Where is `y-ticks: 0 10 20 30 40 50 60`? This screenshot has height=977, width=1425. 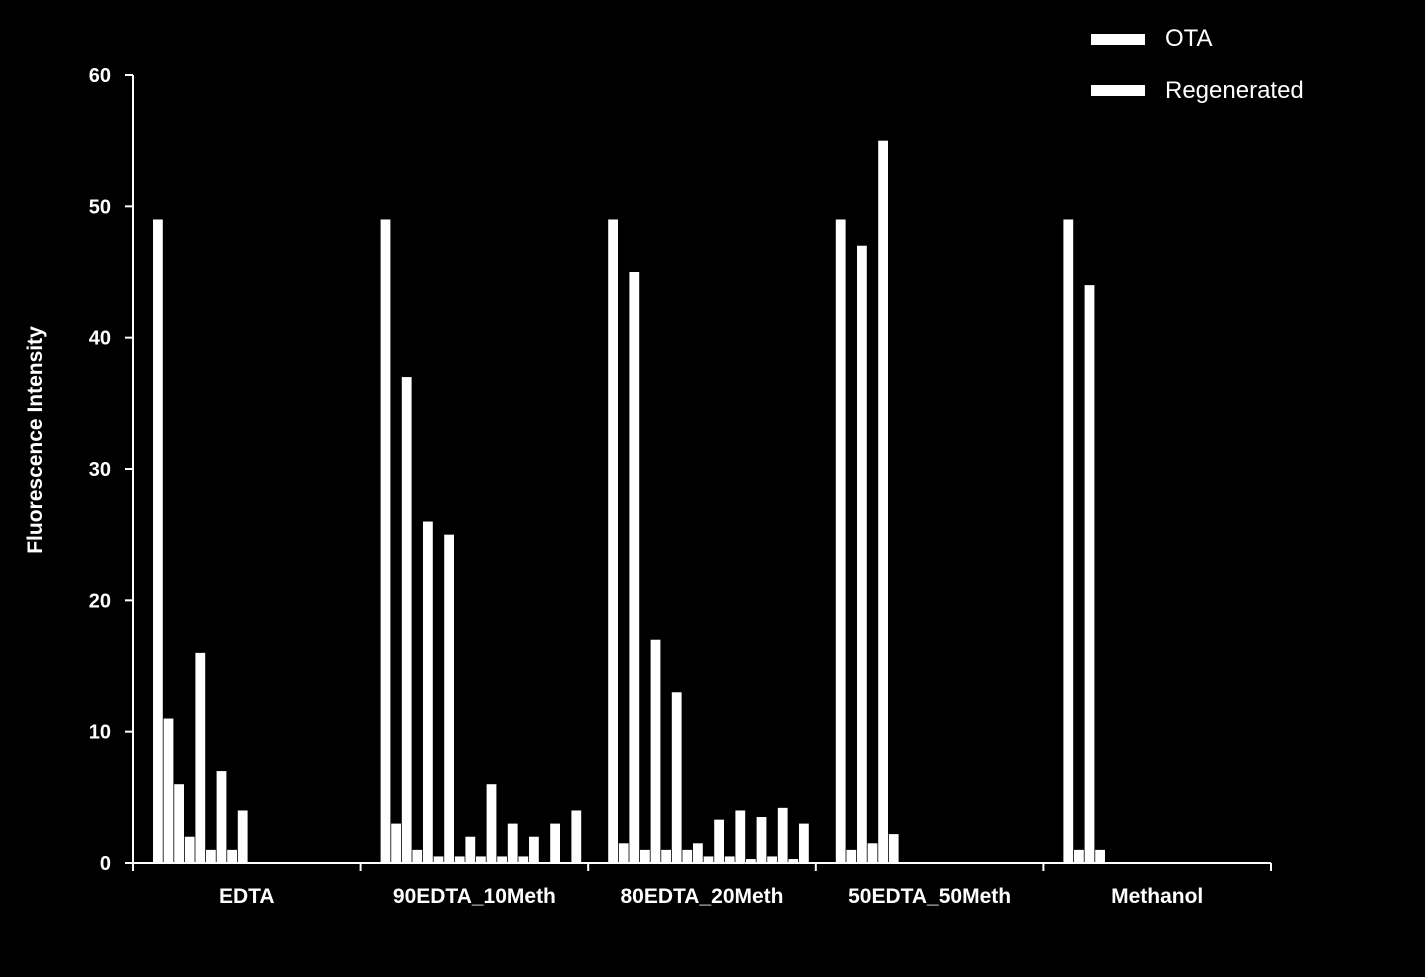
y-ticks: 0 10 20 30 40 50 60 is located at coordinates (111, 470).